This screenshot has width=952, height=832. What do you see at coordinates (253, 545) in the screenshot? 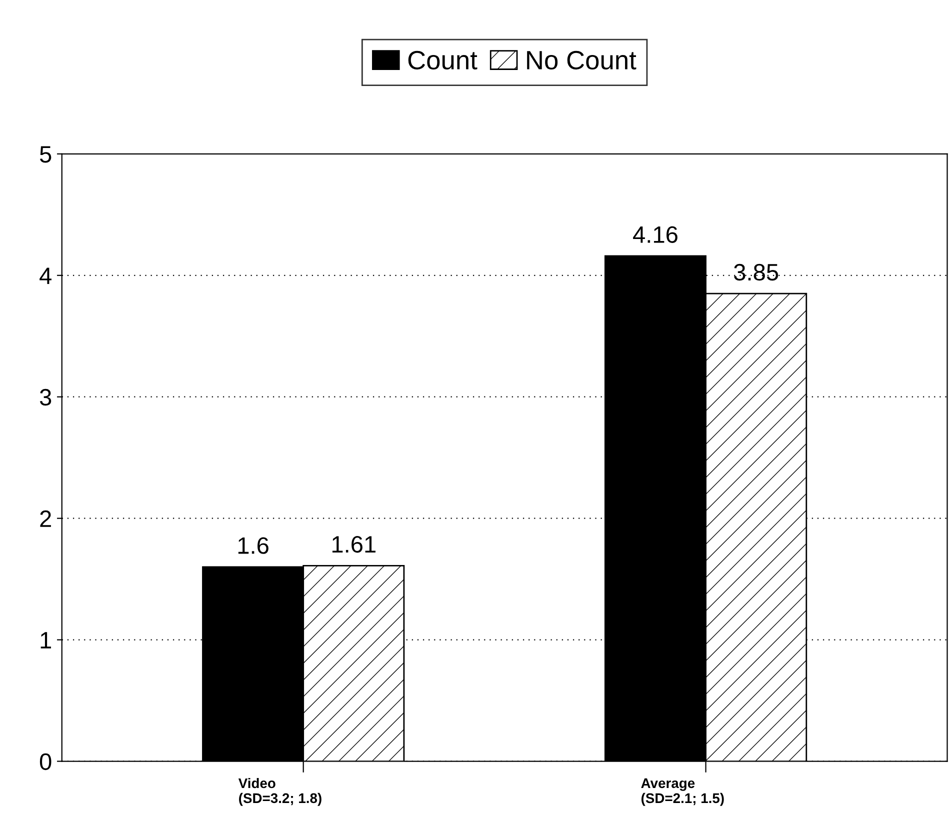
I see `data-label: 1.6` at bounding box center [253, 545].